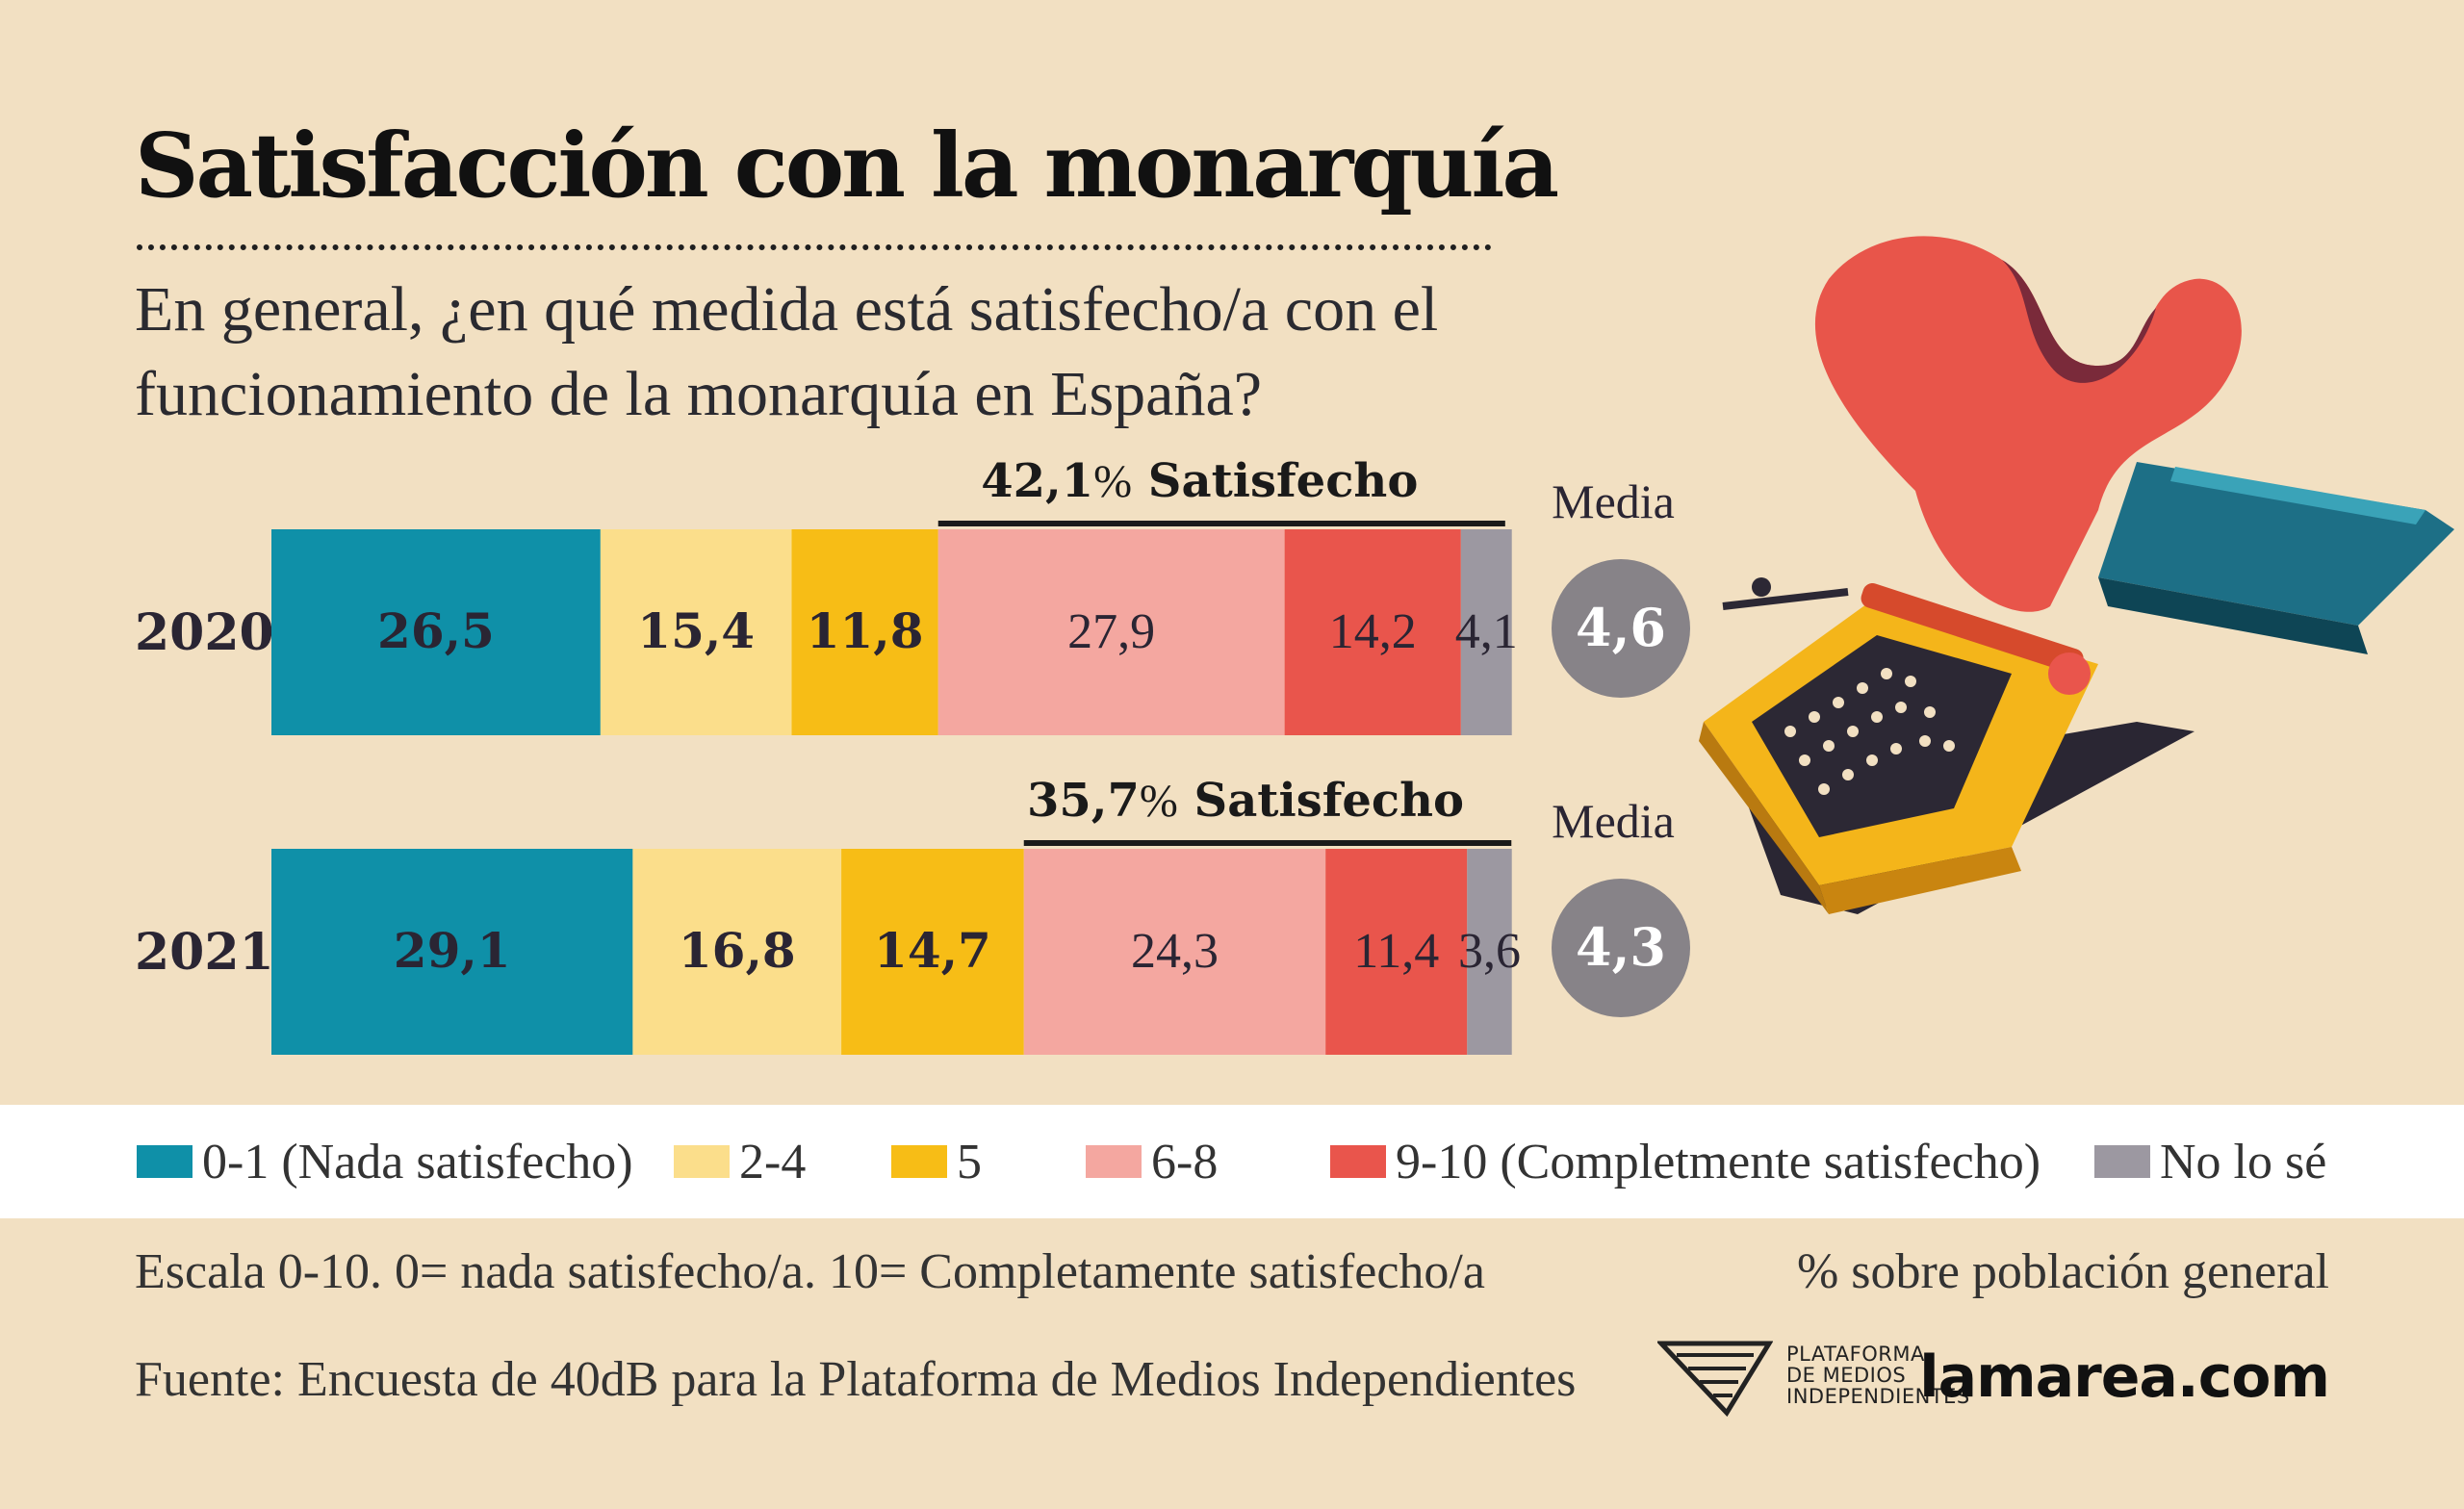  What do you see at coordinates (847, 165) in the screenshot?
I see `chart-title: Satisfacción con la monarquía` at bounding box center [847, 165].